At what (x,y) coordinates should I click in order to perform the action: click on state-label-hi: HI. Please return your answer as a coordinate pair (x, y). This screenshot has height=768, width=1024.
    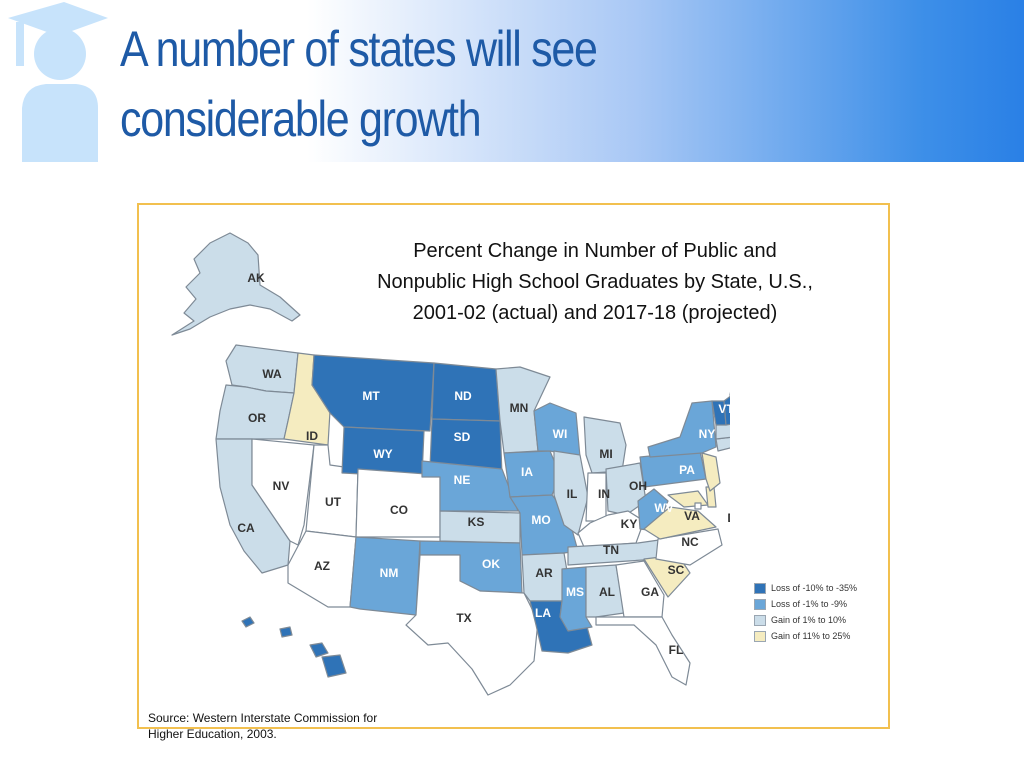
    Looking at the image, I should click on (294, 666).